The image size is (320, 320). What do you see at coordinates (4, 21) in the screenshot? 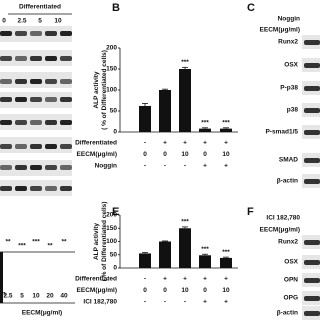
I see `dose-label: 0` at bounding box center [4, 21].